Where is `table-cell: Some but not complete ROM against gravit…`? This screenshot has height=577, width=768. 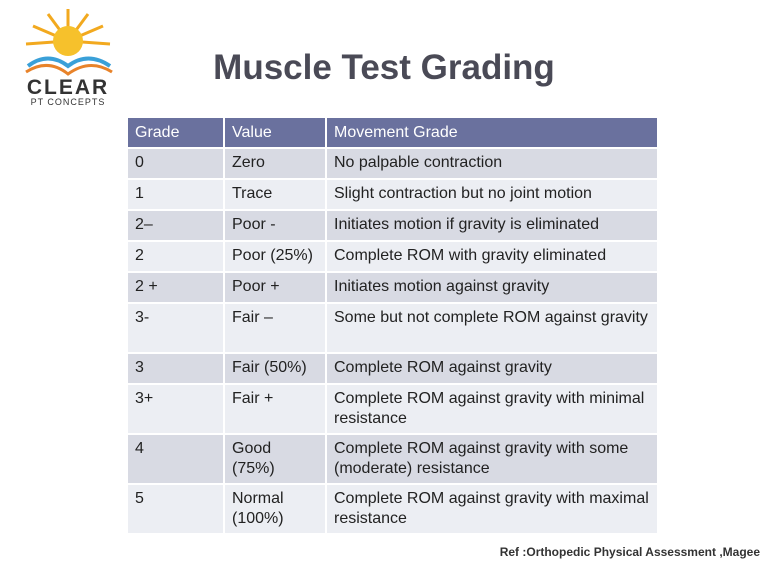
table-cell: Some but not complete ROM against gravit… is located at coordinates (492, 328).